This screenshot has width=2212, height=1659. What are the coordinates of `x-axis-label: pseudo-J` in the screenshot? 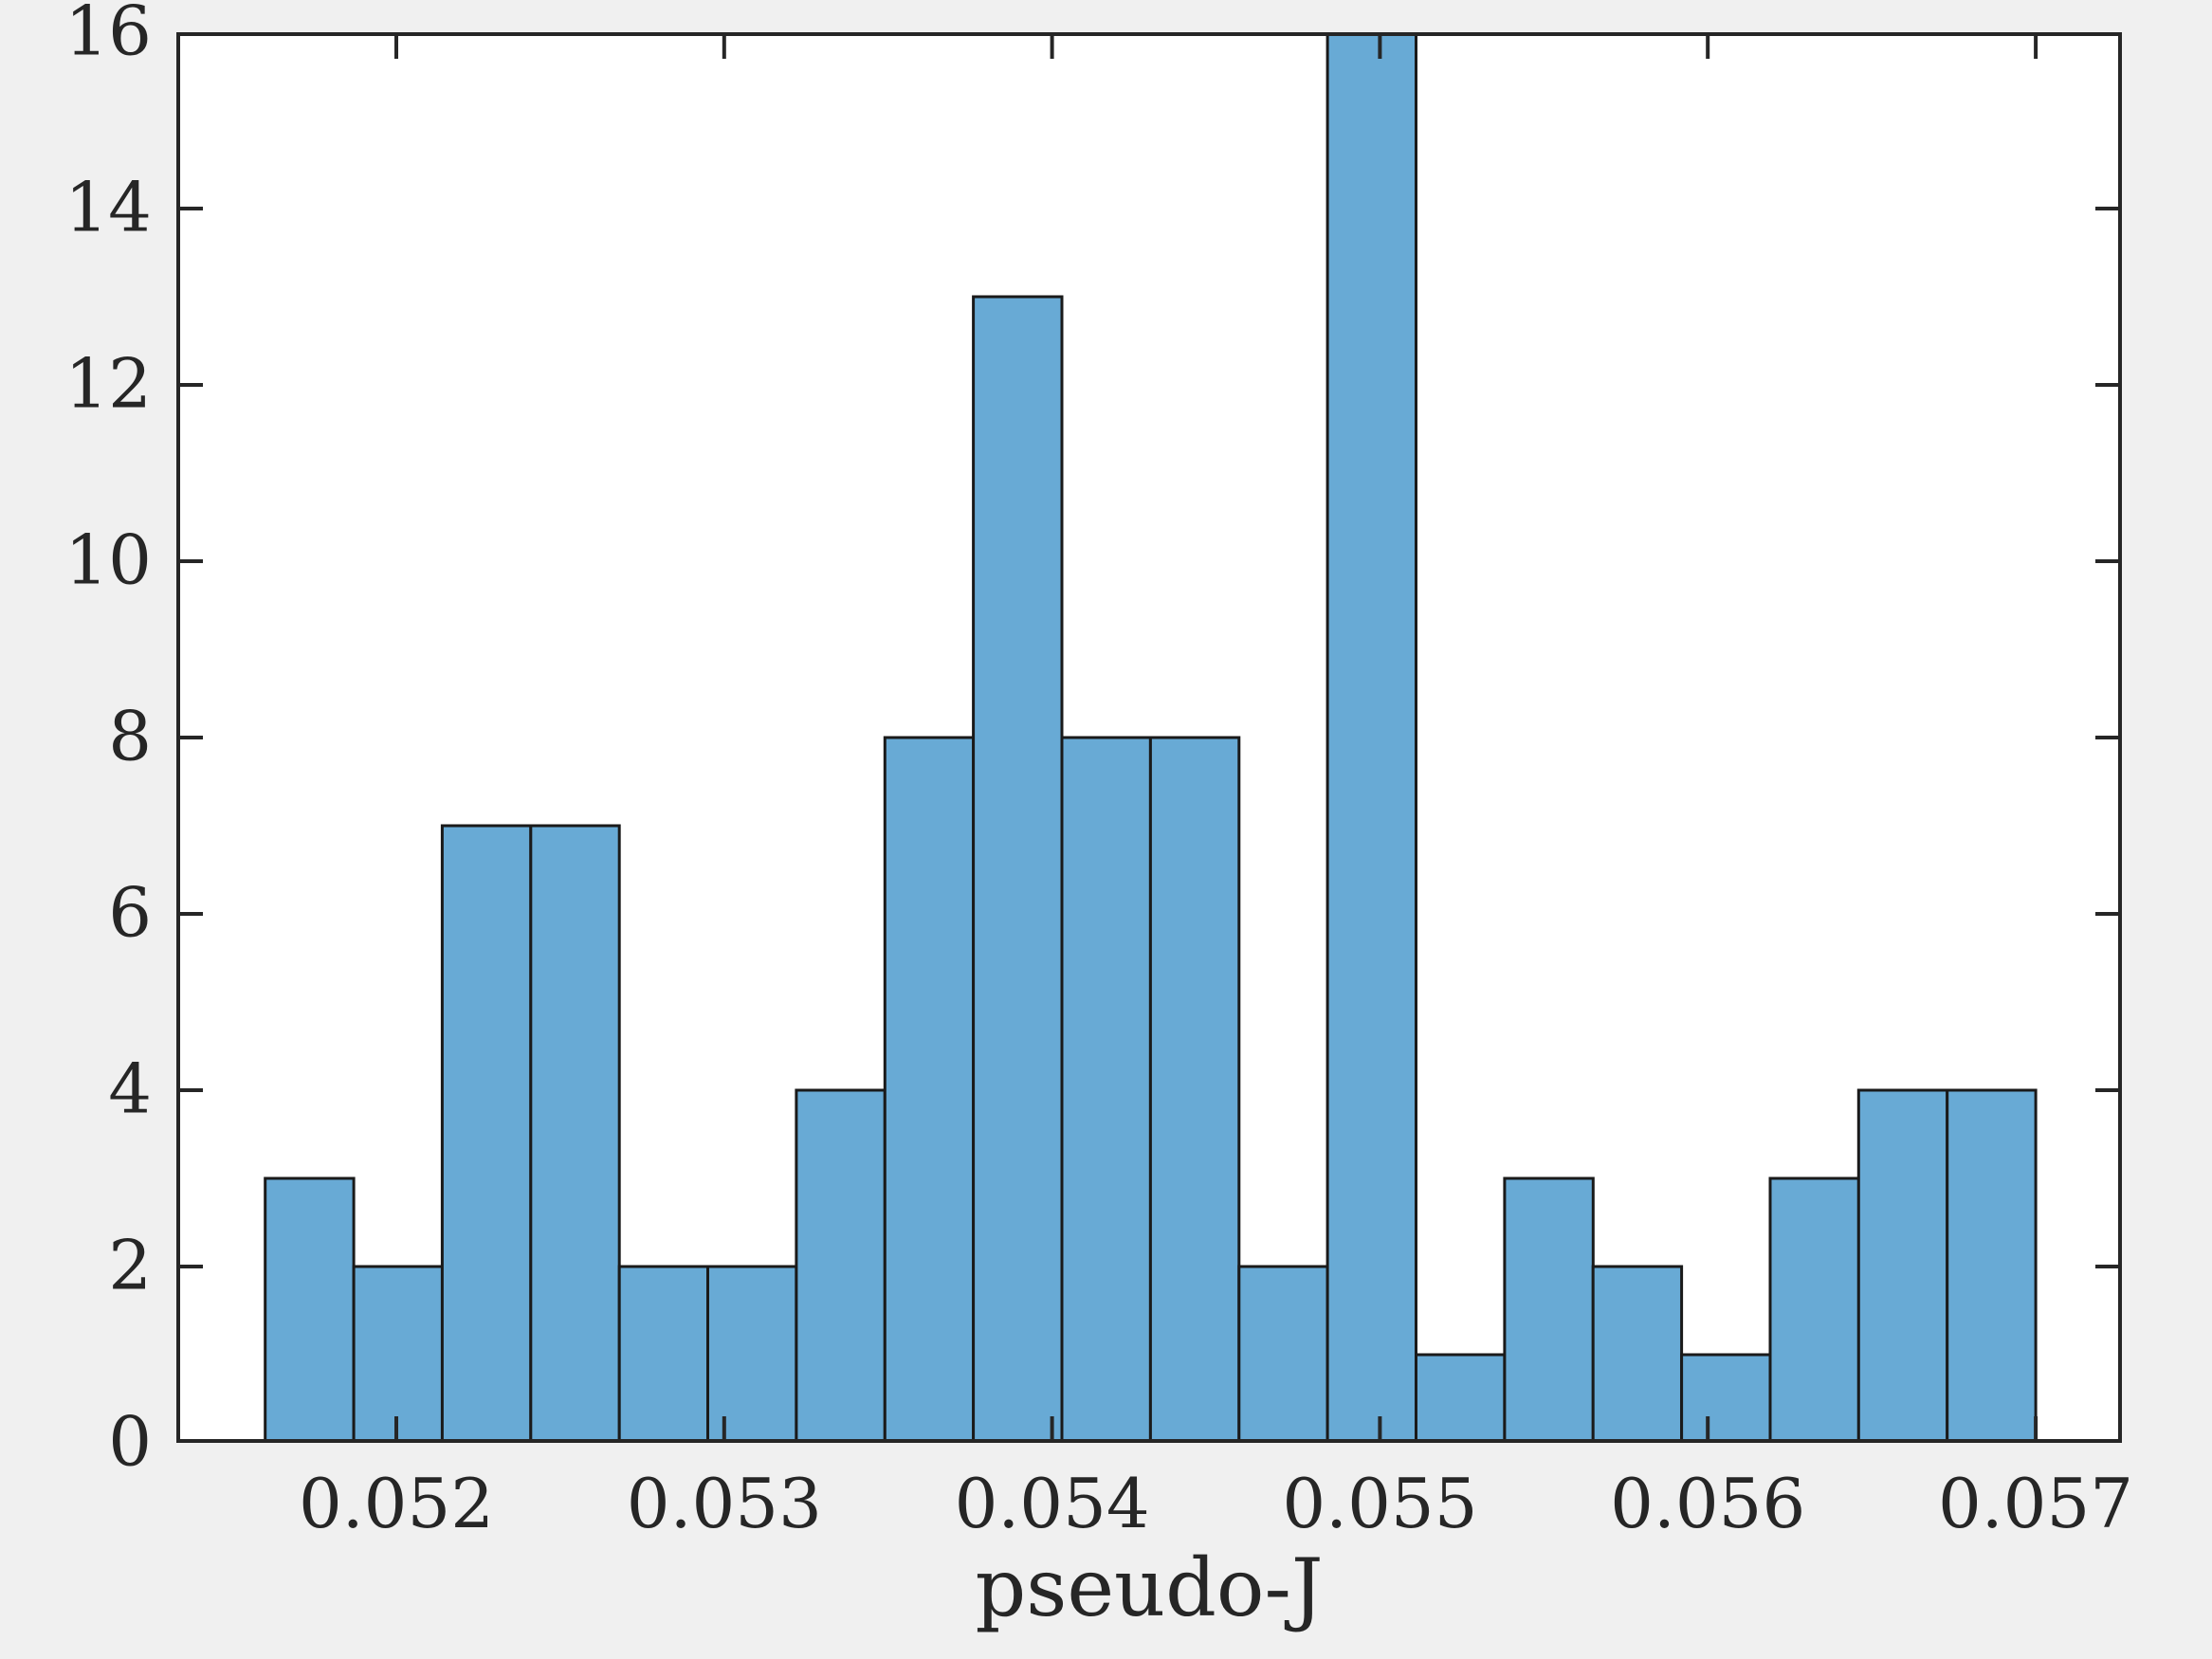 It's located at (1149, 1587).